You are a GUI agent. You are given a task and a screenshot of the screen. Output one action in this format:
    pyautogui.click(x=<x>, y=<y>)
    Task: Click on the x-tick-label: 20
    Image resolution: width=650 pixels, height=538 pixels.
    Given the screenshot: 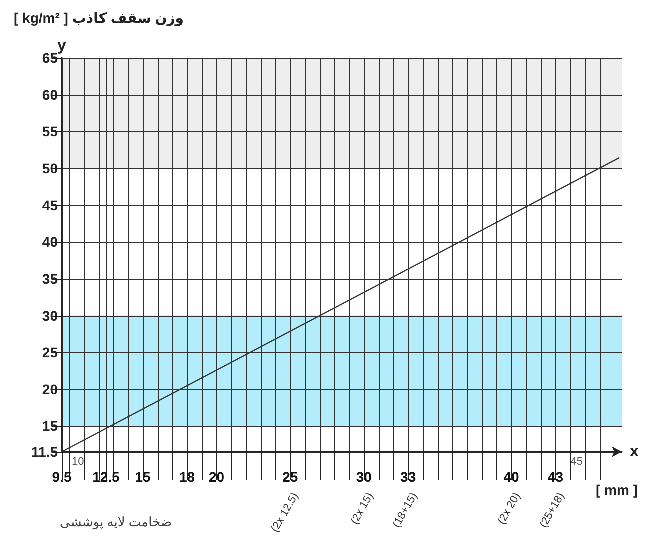 What is the action you would take?
    pyautogui.click(x=216, y=477)
    